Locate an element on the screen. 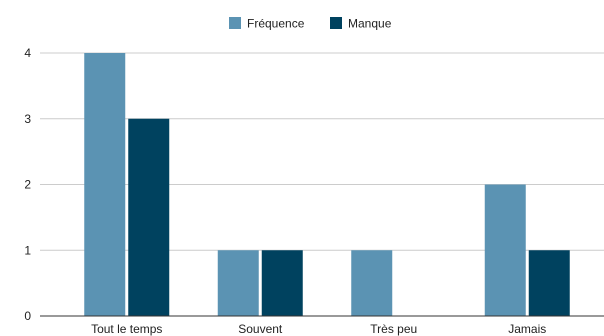 This screenshot has width=604, height=336. x-tick-label: Tout le temps is located at coordinates (126, 329).